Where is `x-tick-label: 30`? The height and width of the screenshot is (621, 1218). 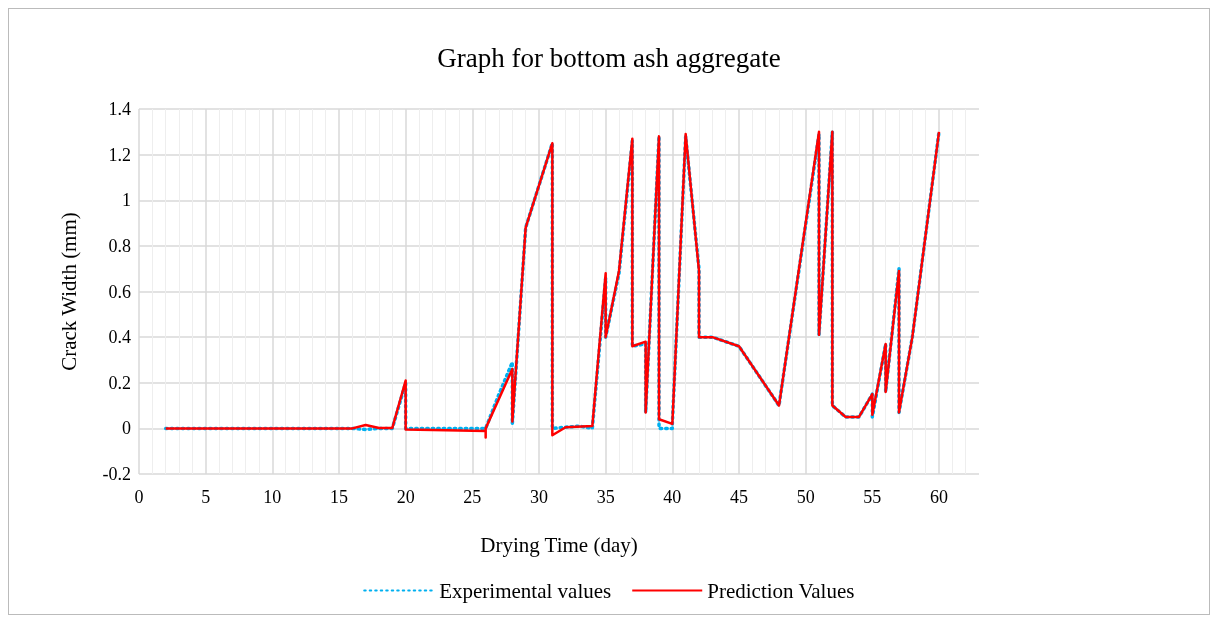
x-tick-label: 30 is located at coordinates (539, 497).